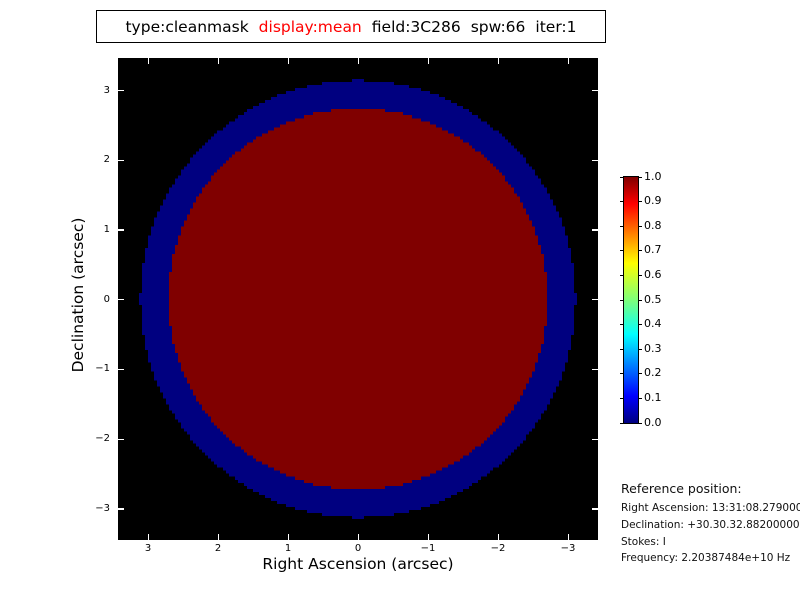 This screenshot has height=600, width=800. Describe the element at coordinates (653, 299) in the screenshot. I see `colorbar-tick-label: 0.5` at that location.